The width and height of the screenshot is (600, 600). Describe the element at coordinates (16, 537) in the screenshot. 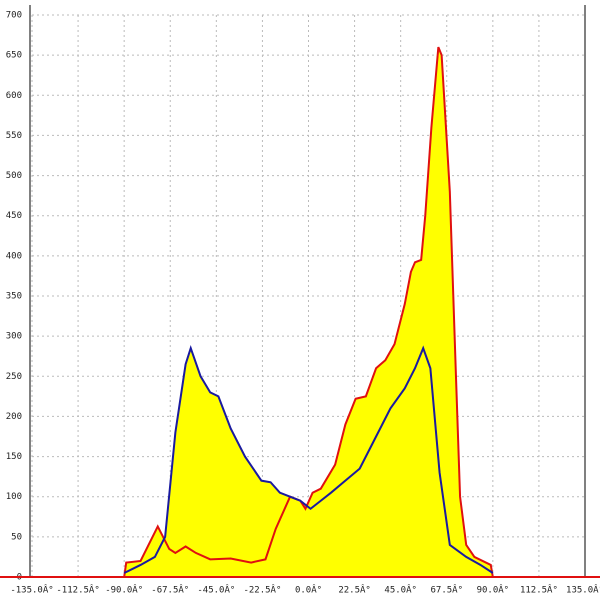

I see `y-tick-label: 50` at that location.